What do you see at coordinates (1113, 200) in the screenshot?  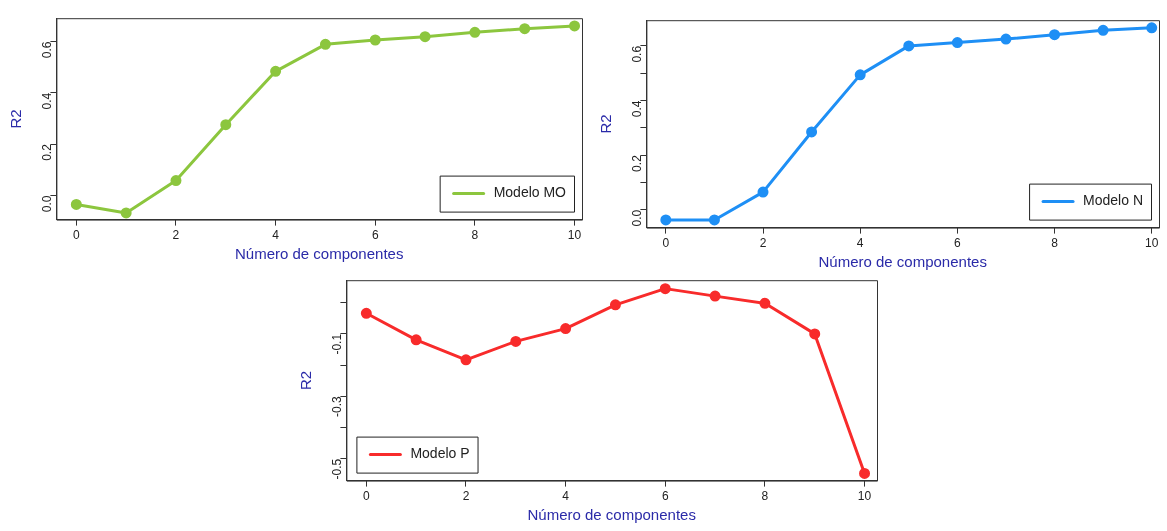 I see `legend-label: Modelo N` at bounding box center [1113, 200].